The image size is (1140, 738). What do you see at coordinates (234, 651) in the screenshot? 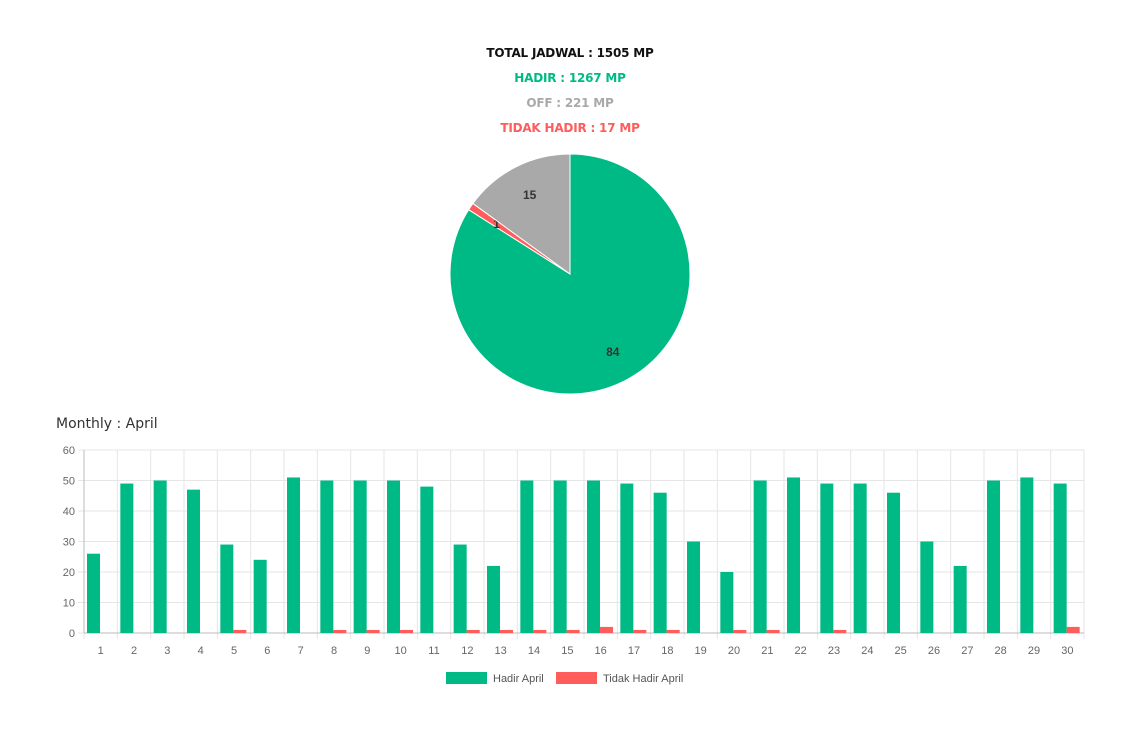
I see `x-tick-label: 5` at bounding box center [234, 651].